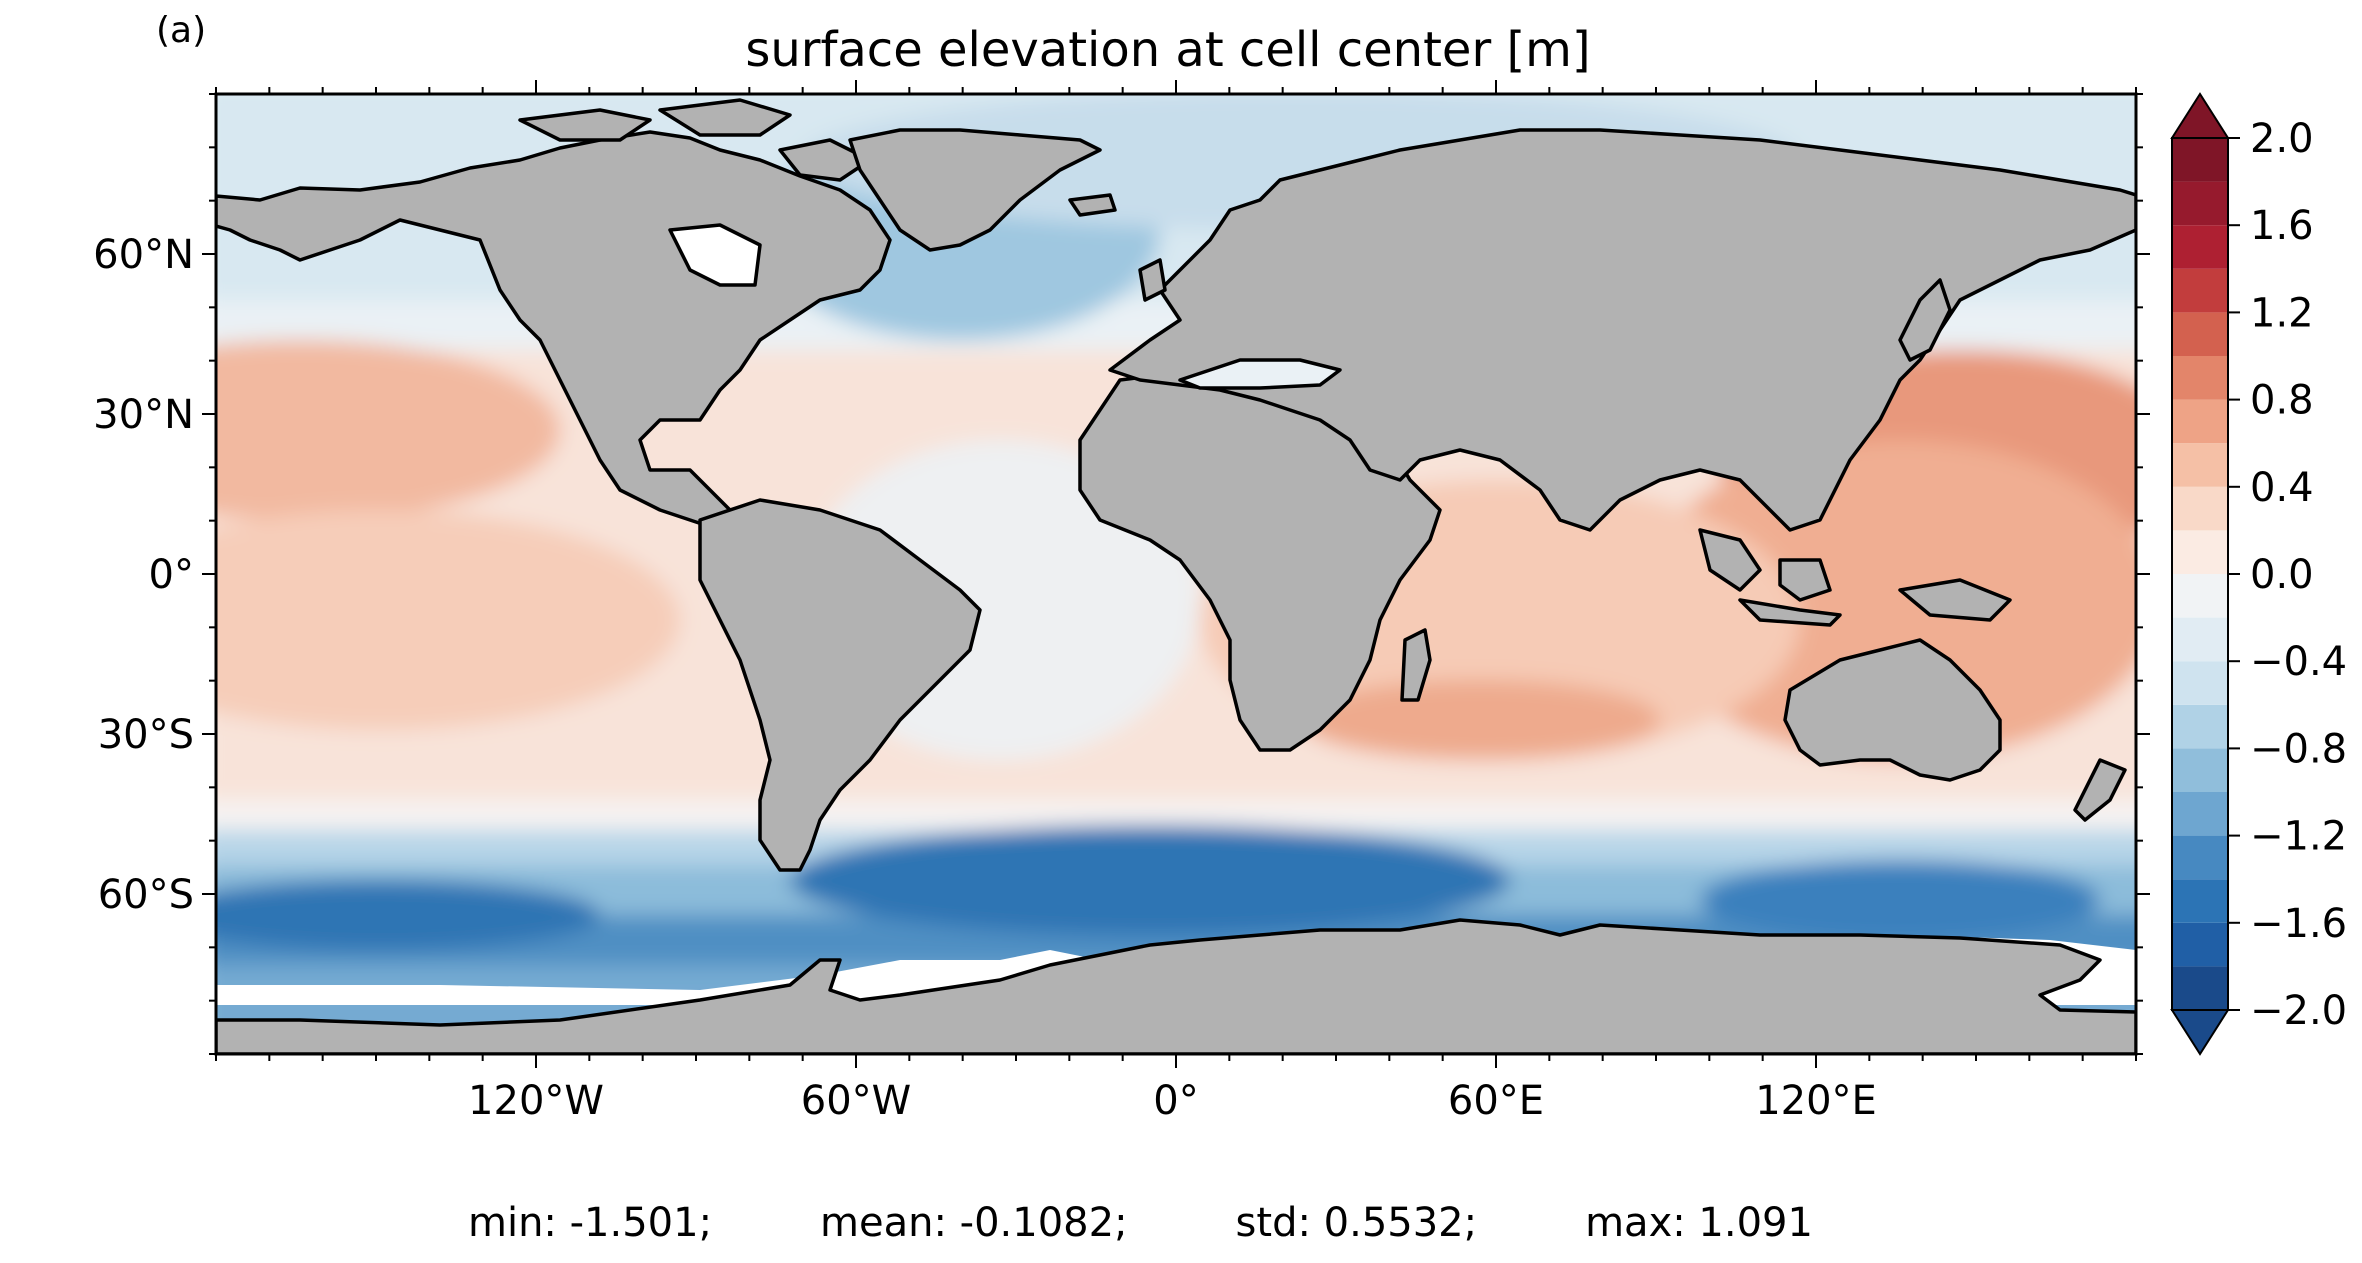 The width and height of the screenshot is (2362, 1263). What do you see at coordinates (2282, 575) in the screenshot?
I see `colorbar-tick-label: 0.0` at bounding box center [2282, 575].